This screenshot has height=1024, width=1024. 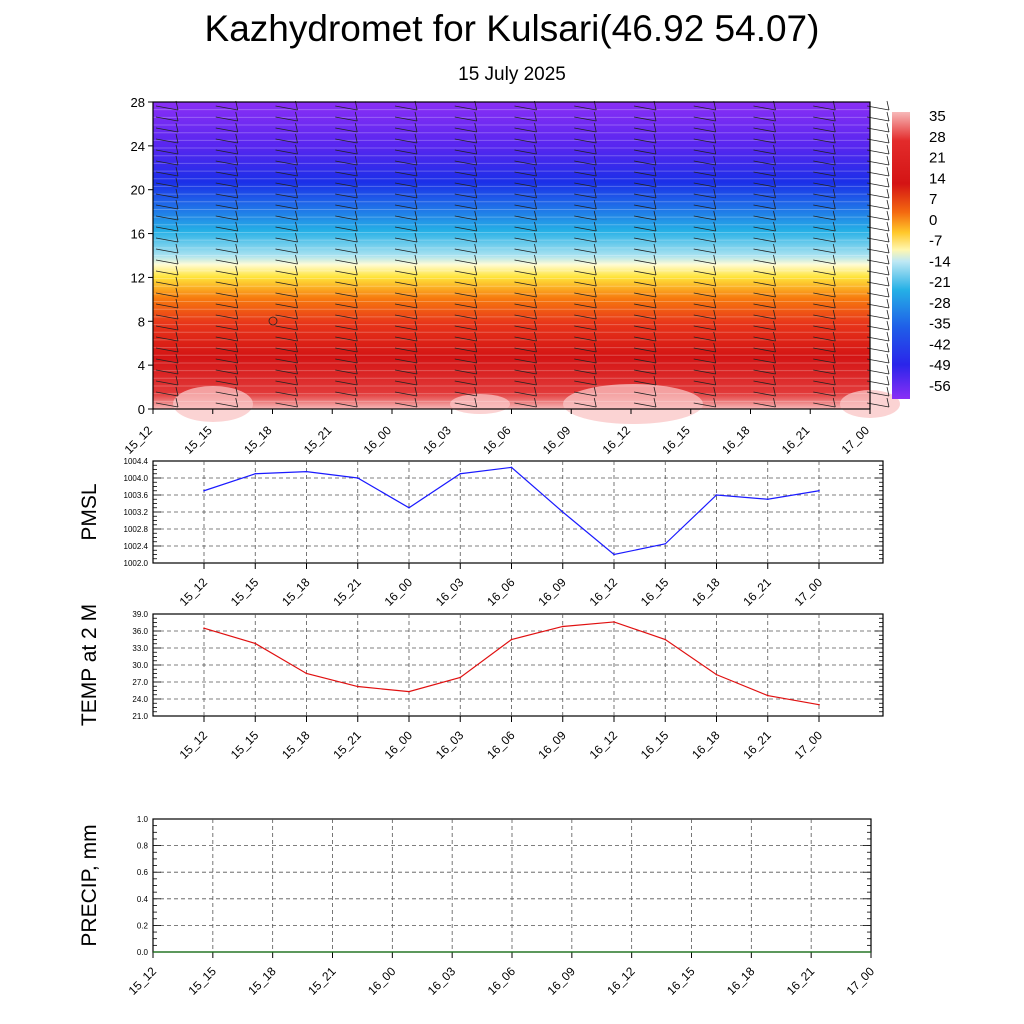 I want to click on x-tick-label: 16_15, so click(x=681, y=981).